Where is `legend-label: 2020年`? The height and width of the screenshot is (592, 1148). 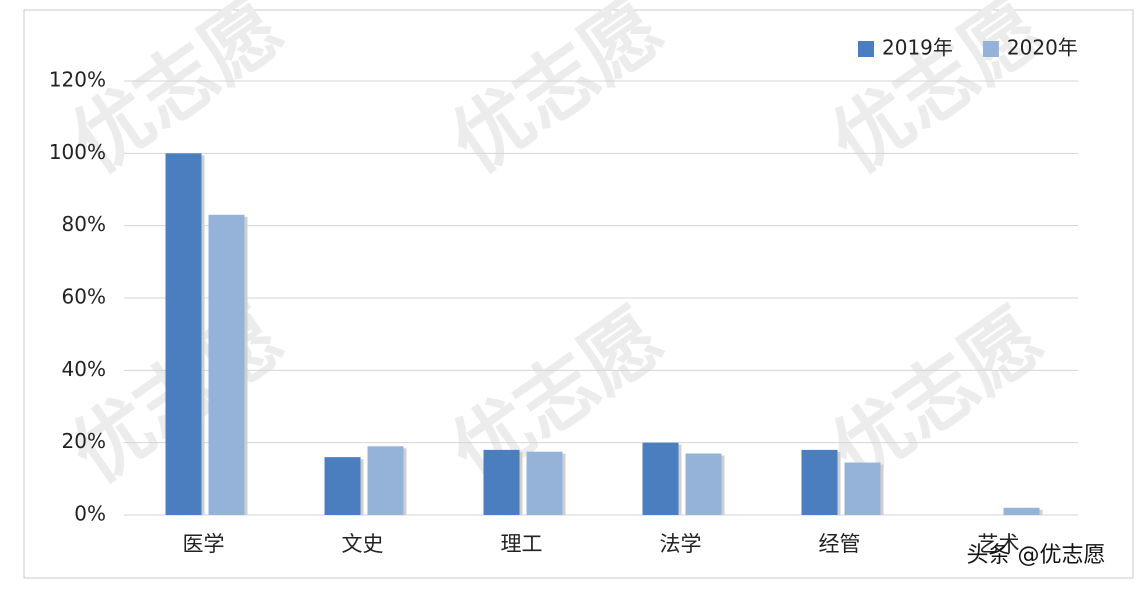 legend-label: 2020年 is located at coordinates (1042, 48).